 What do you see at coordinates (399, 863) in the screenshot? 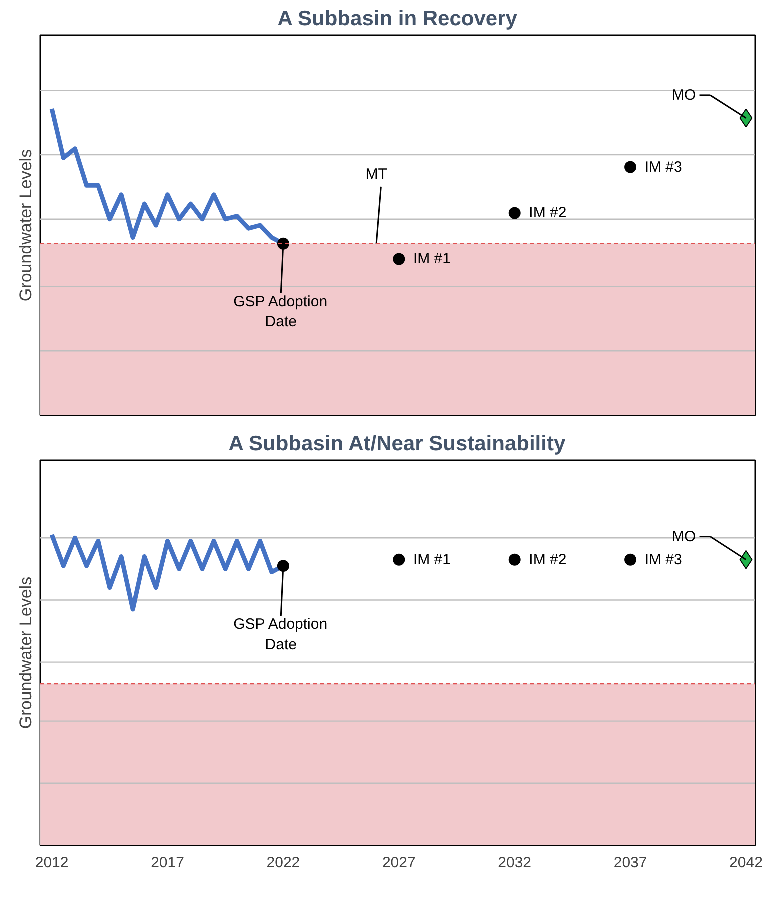
I see `x-tick-label: 2027` at bounding box center [399, 863].